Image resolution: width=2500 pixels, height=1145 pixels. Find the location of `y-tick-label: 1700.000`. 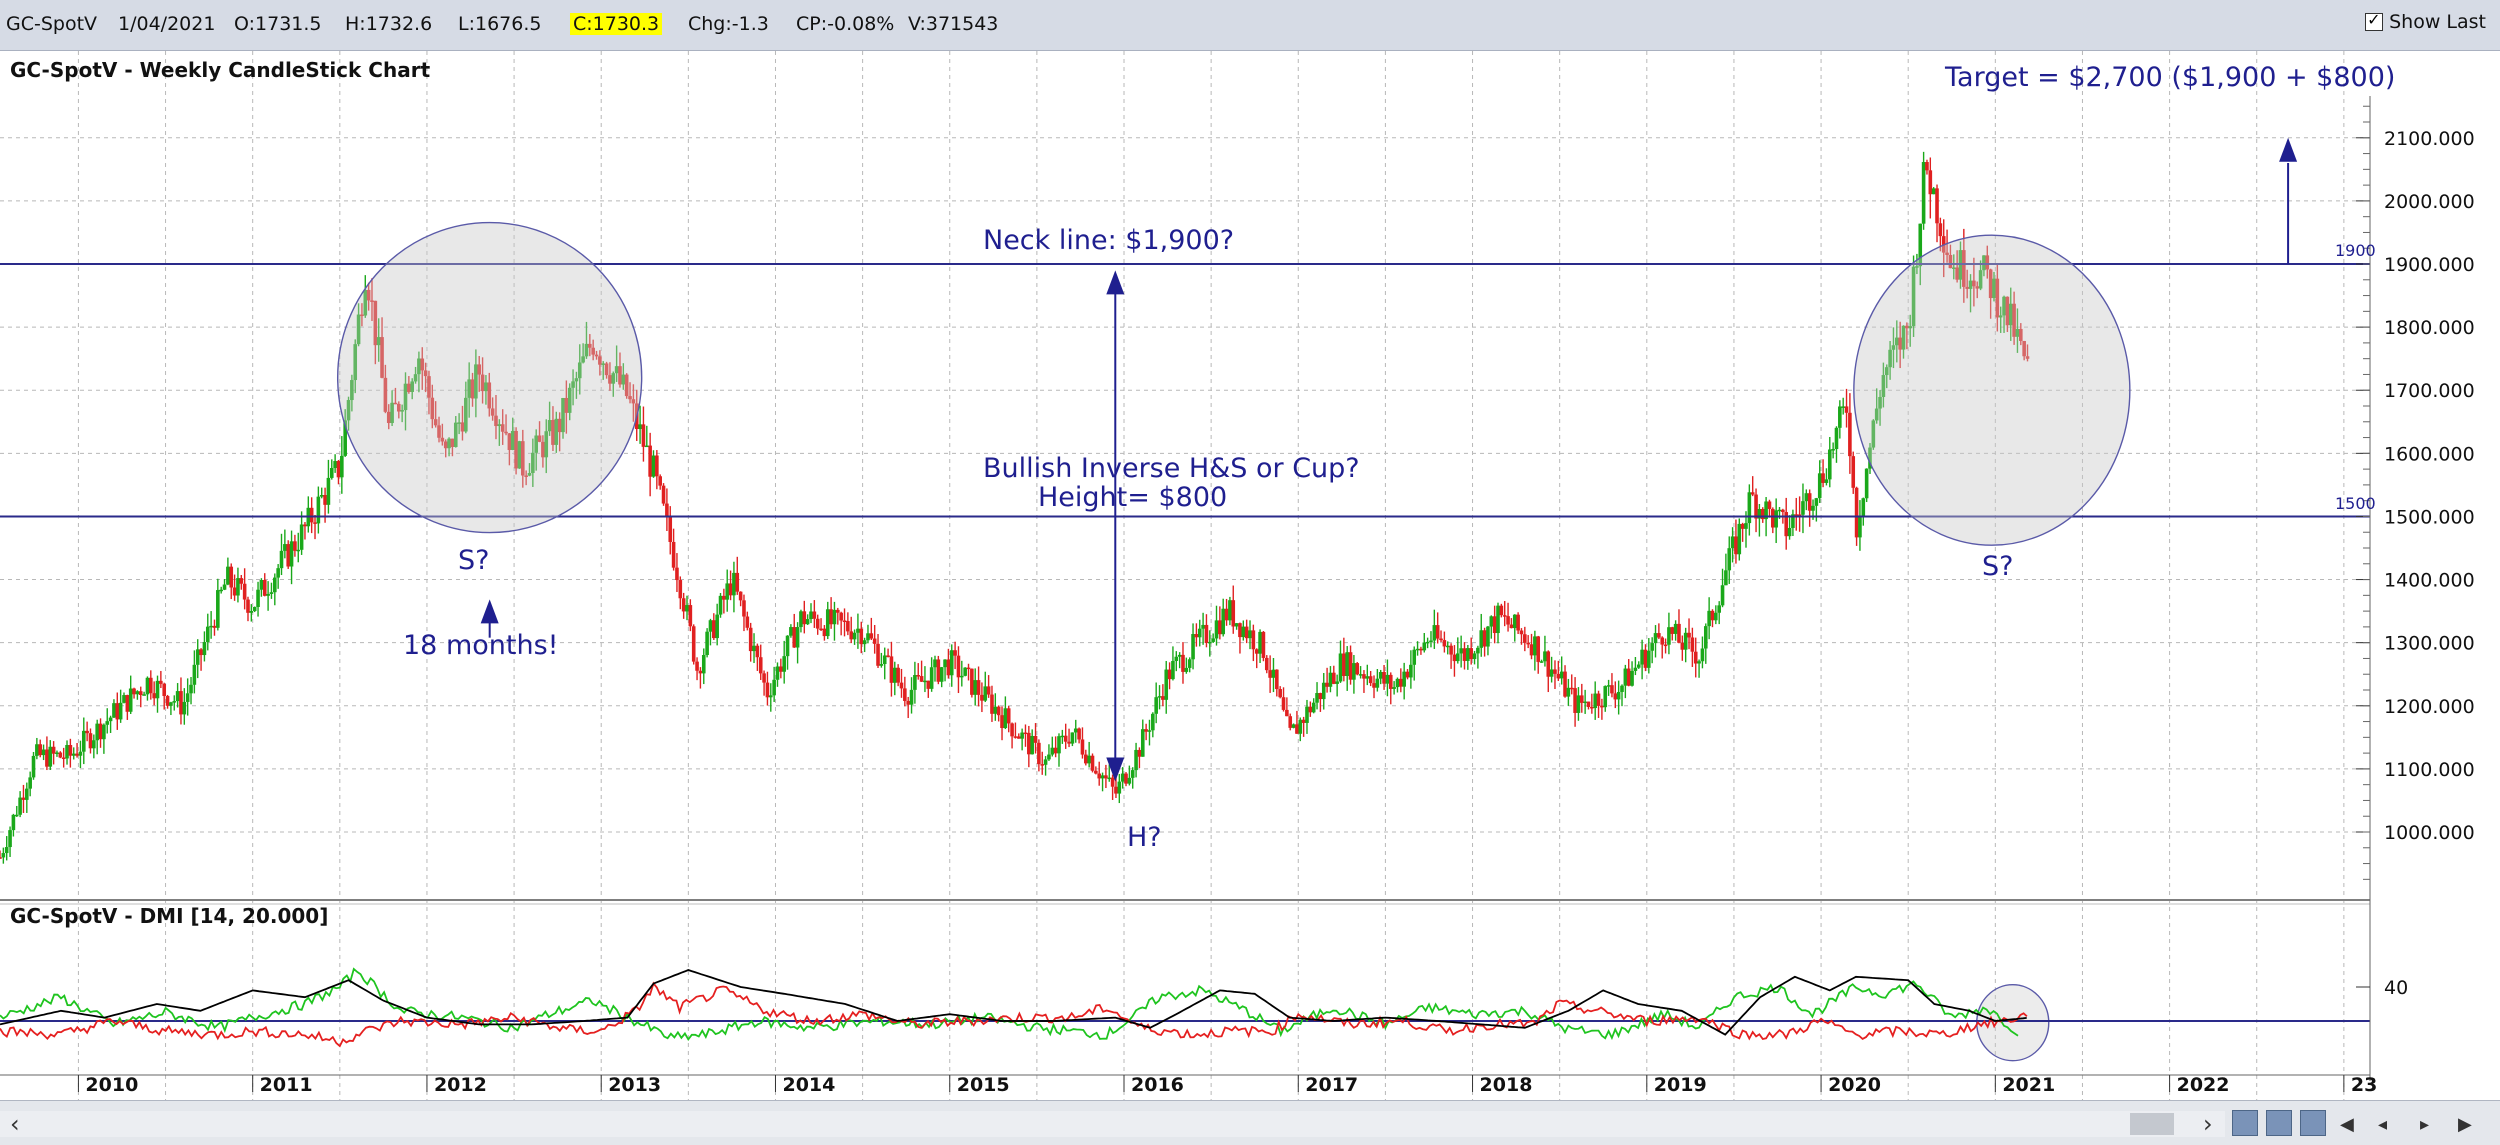

y-tick-label: 1700.000 is located at coordinates (2429, 391).